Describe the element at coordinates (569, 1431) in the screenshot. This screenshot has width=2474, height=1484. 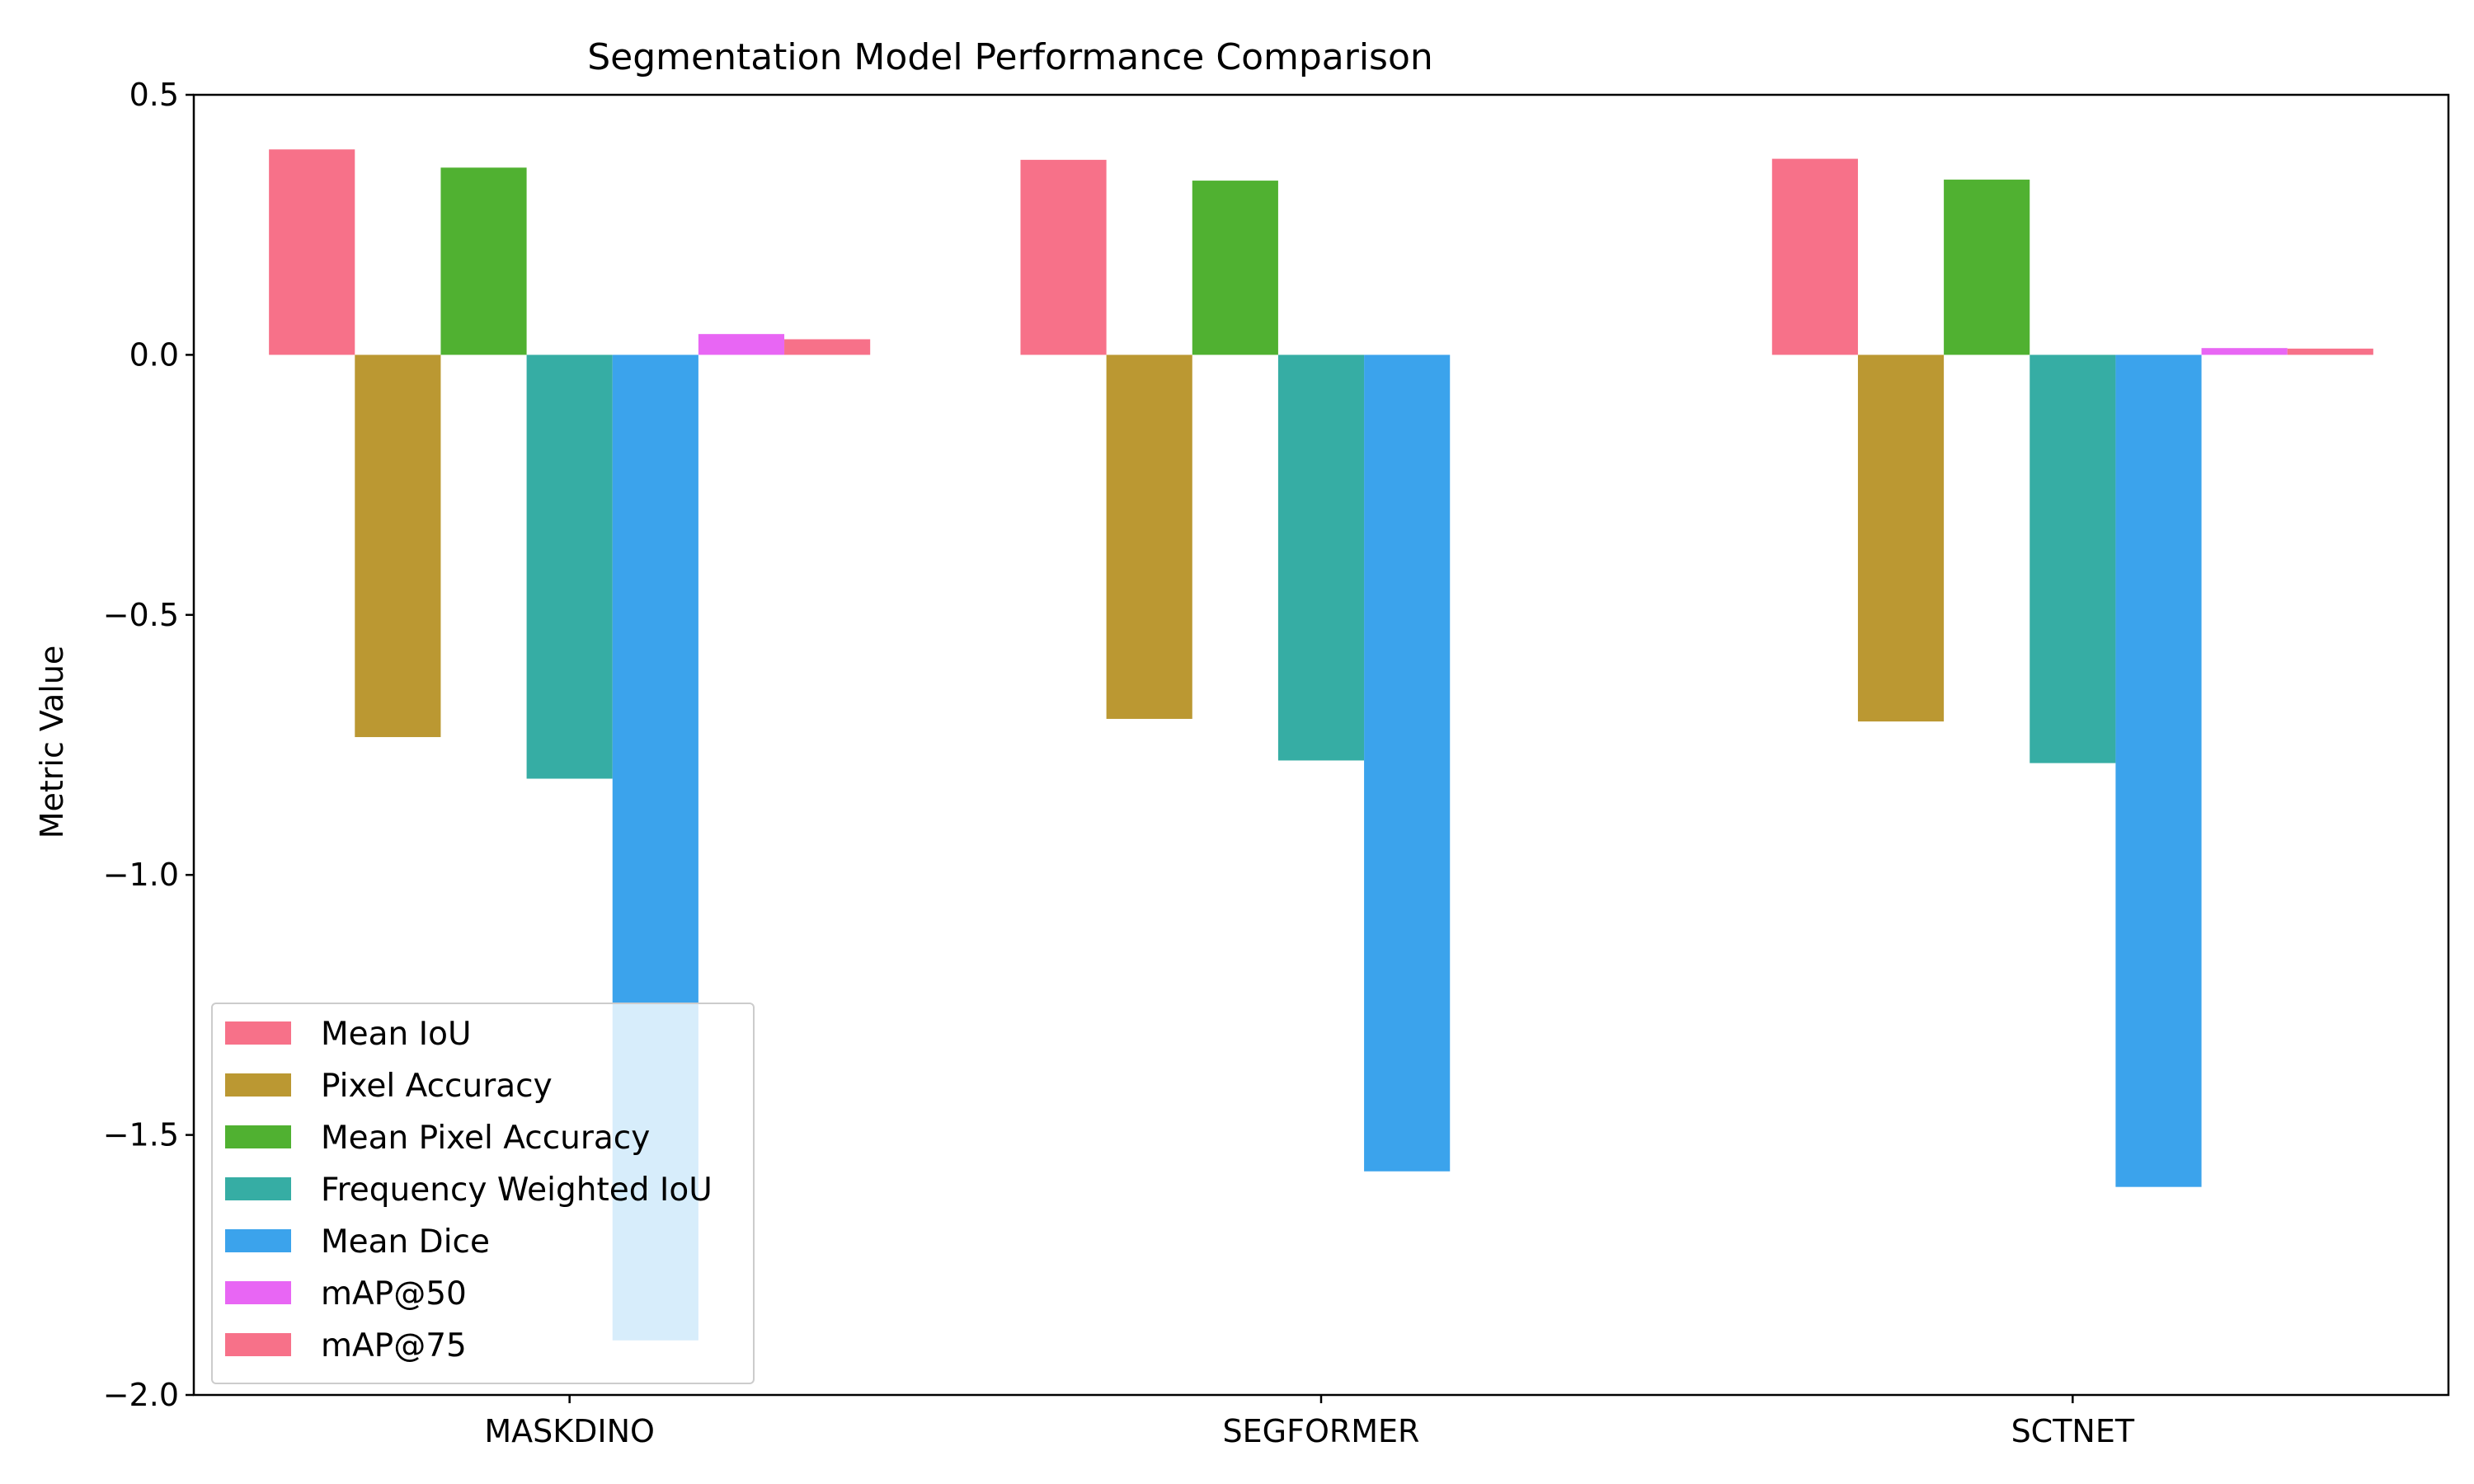
I see `x-tick-label: MASKDINO` at that location.